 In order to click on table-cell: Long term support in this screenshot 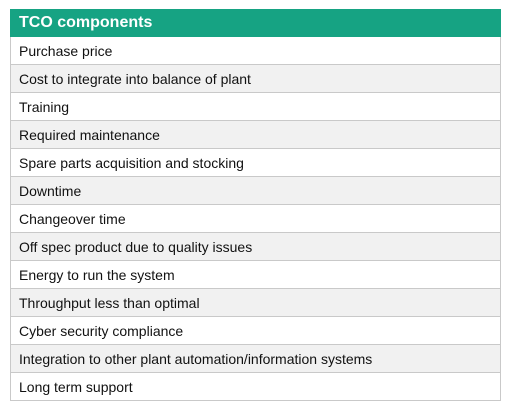, I will do `click(255, 386)`.